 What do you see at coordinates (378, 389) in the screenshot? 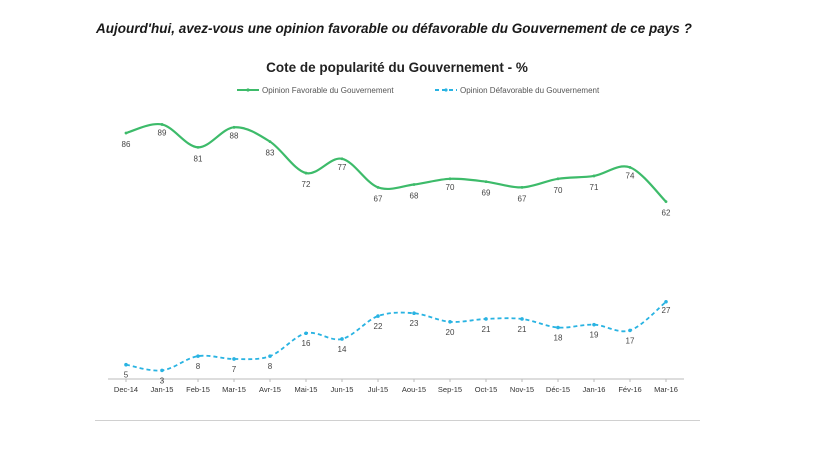
I see `x-tick-label: Jul-15` at bounding box center [378, 389].